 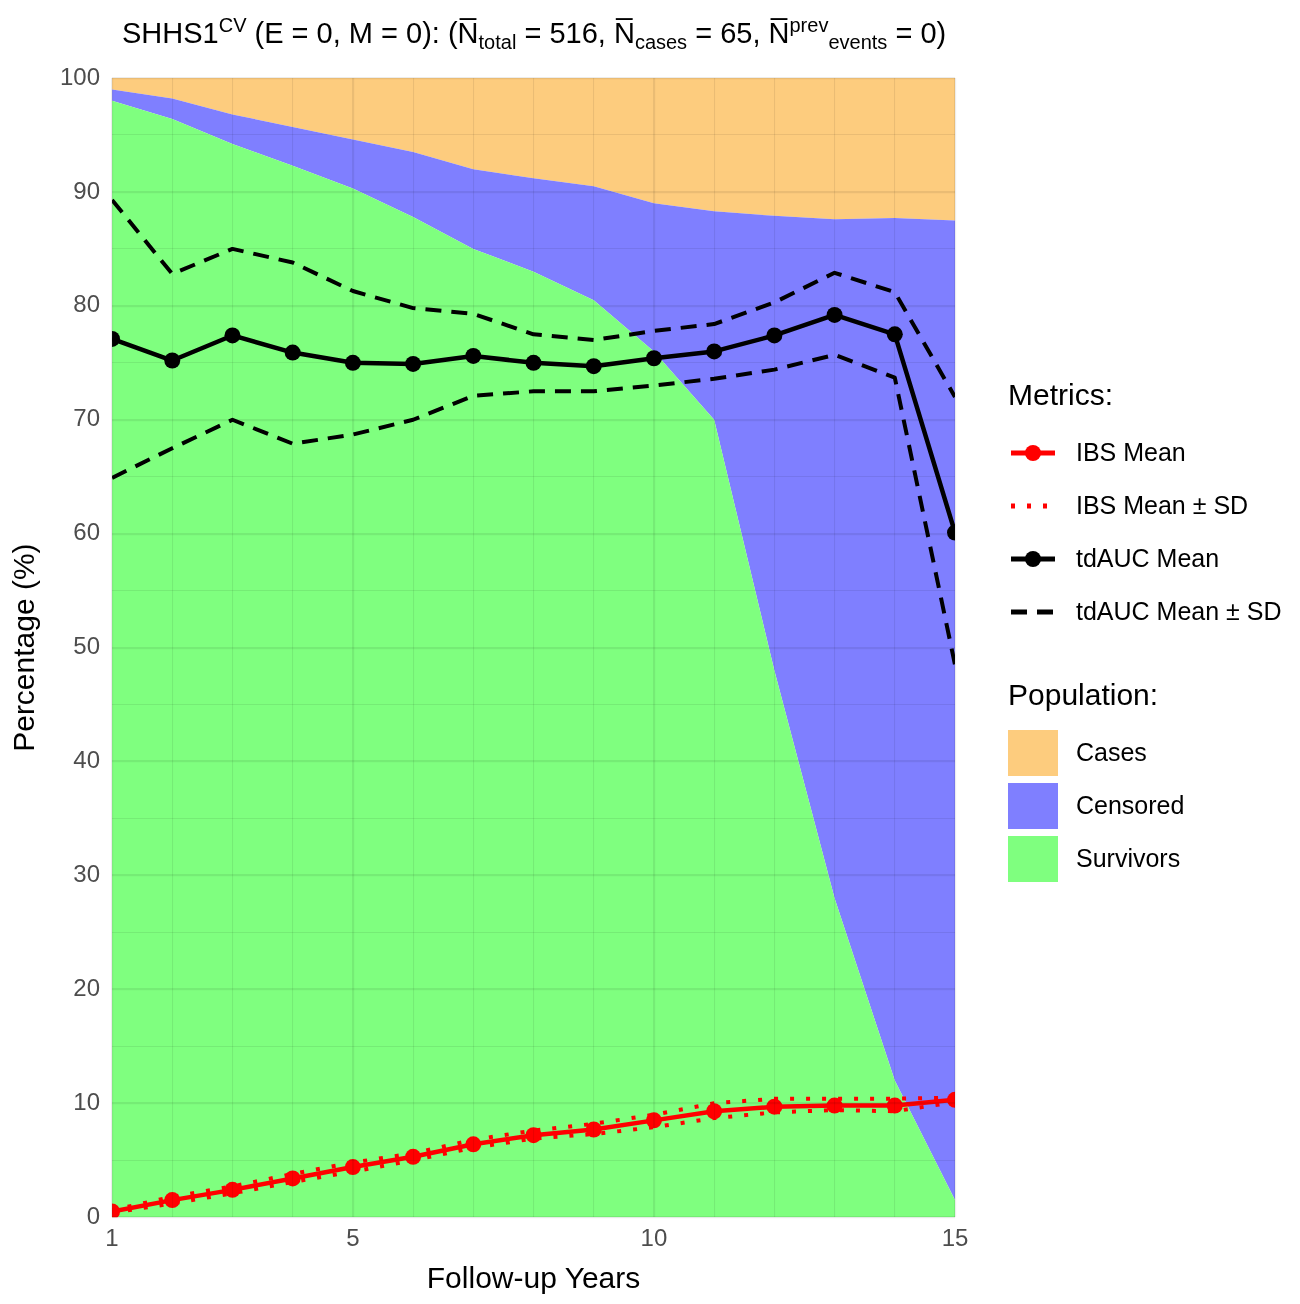 What do you see at coordinates (353, 1238) in the screenshot?
I see `x-tick-label: 5` at bounding box center [353, 1238].